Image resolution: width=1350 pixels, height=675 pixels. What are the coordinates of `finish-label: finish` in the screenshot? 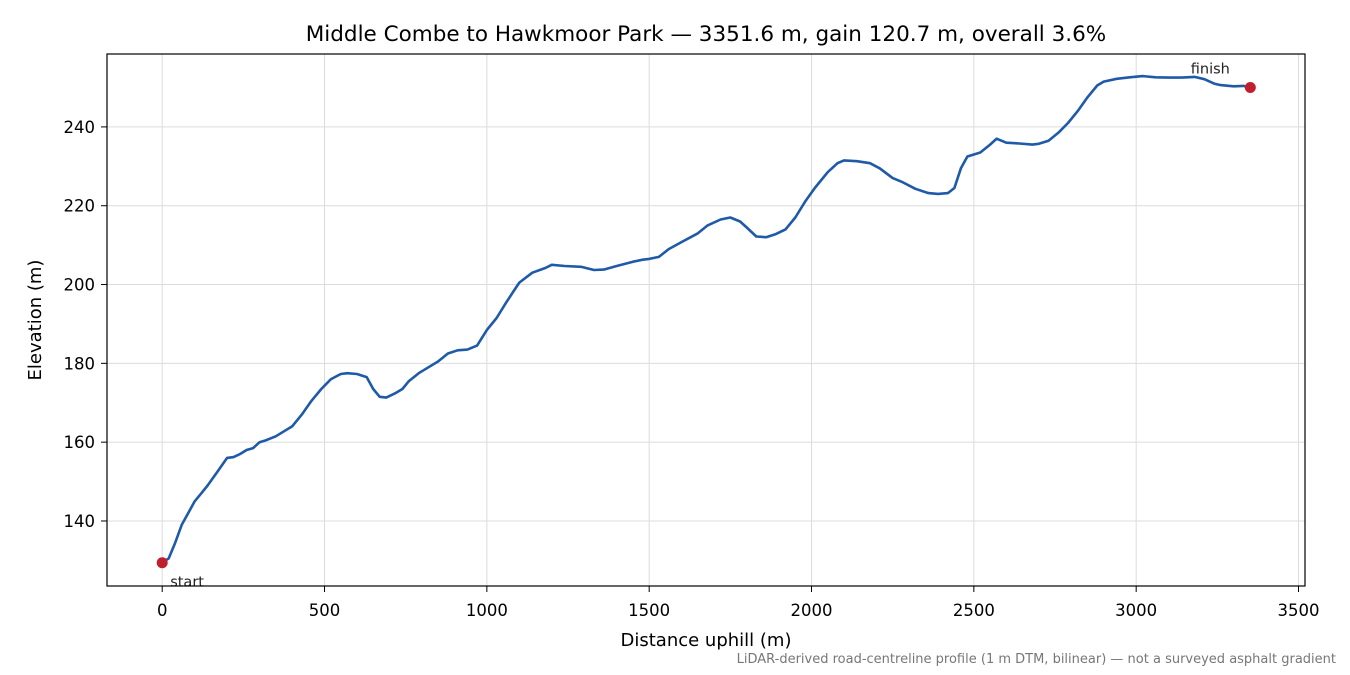 It's located at (1210, 69).